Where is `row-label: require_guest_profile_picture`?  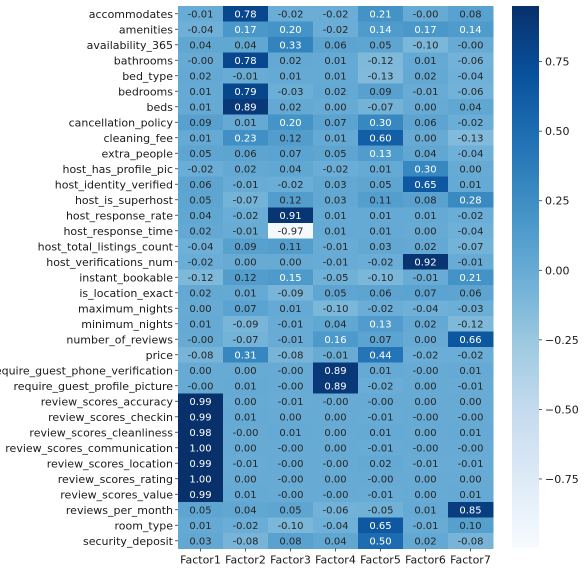
row-label: require_guest_profile_picture is located at coordinates (93, 386).